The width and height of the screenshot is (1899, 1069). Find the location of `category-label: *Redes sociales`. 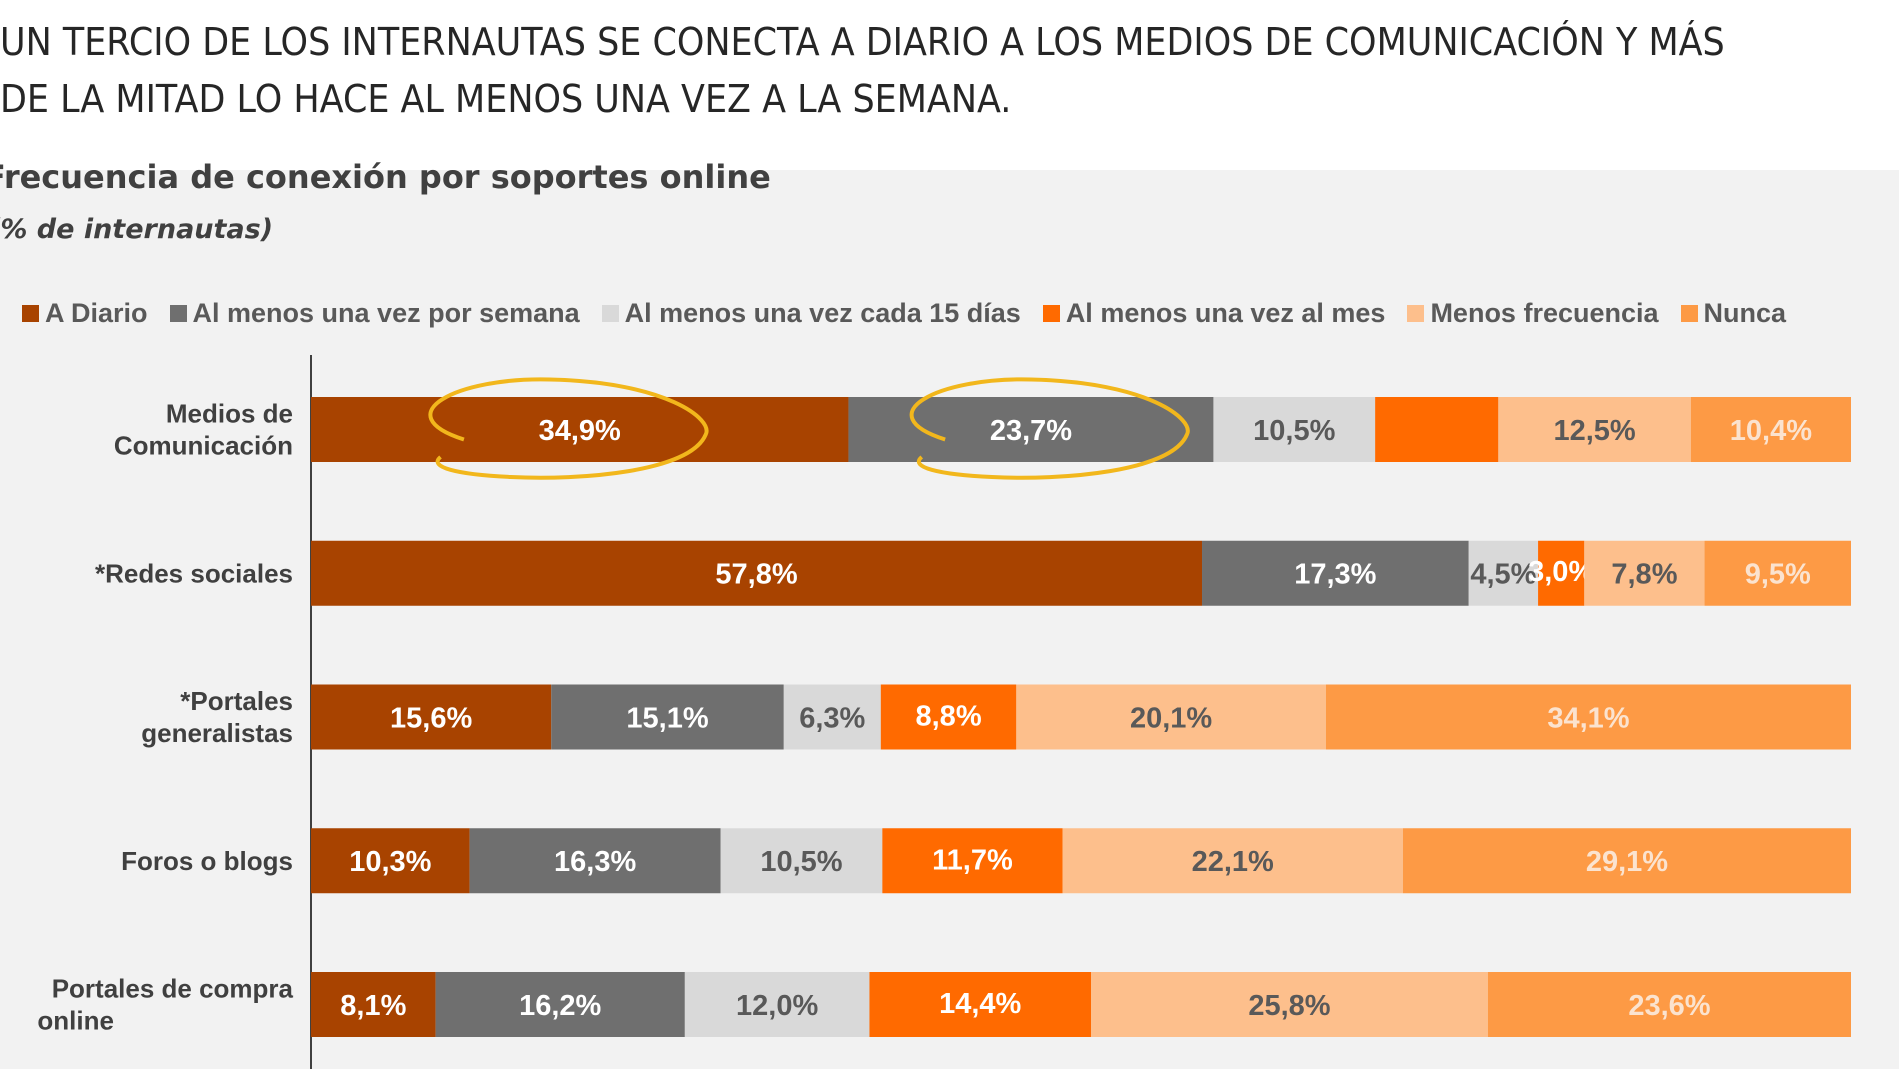

category-label: *Redes sociales is located at coordinates (194, 573).